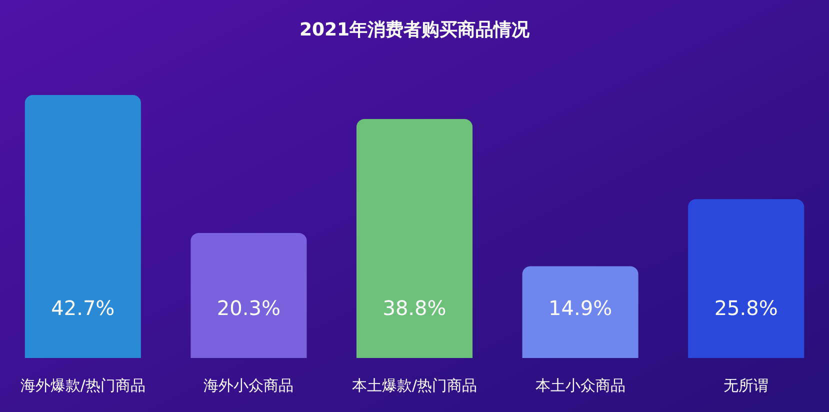 This screenshot has width=829, height=412. What do you see at coordinates (415, 30) in the screenshot?
I see `chart-title: 2021年消费者购买商品情况` at bounding box center [415, 30].